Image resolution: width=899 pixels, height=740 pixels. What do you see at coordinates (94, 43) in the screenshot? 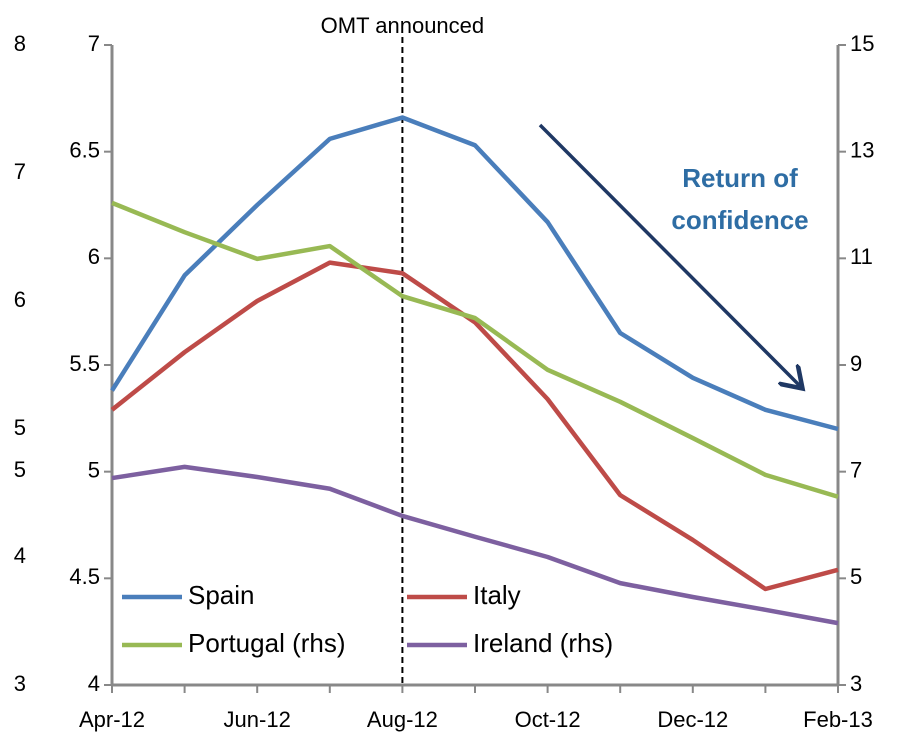
I see `y-tick-label: 7` at bounding box center [94, 43].